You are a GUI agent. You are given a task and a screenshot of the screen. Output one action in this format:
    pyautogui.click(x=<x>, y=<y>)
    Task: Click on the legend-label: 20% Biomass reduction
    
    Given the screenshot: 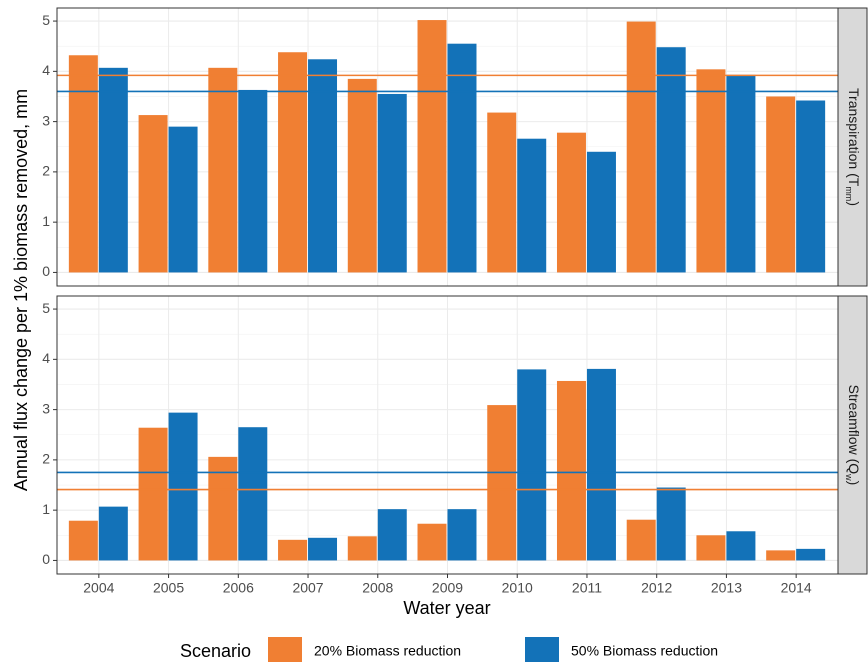 What is the action you would take?
    pyautogui.click(x=387, y=651)
    